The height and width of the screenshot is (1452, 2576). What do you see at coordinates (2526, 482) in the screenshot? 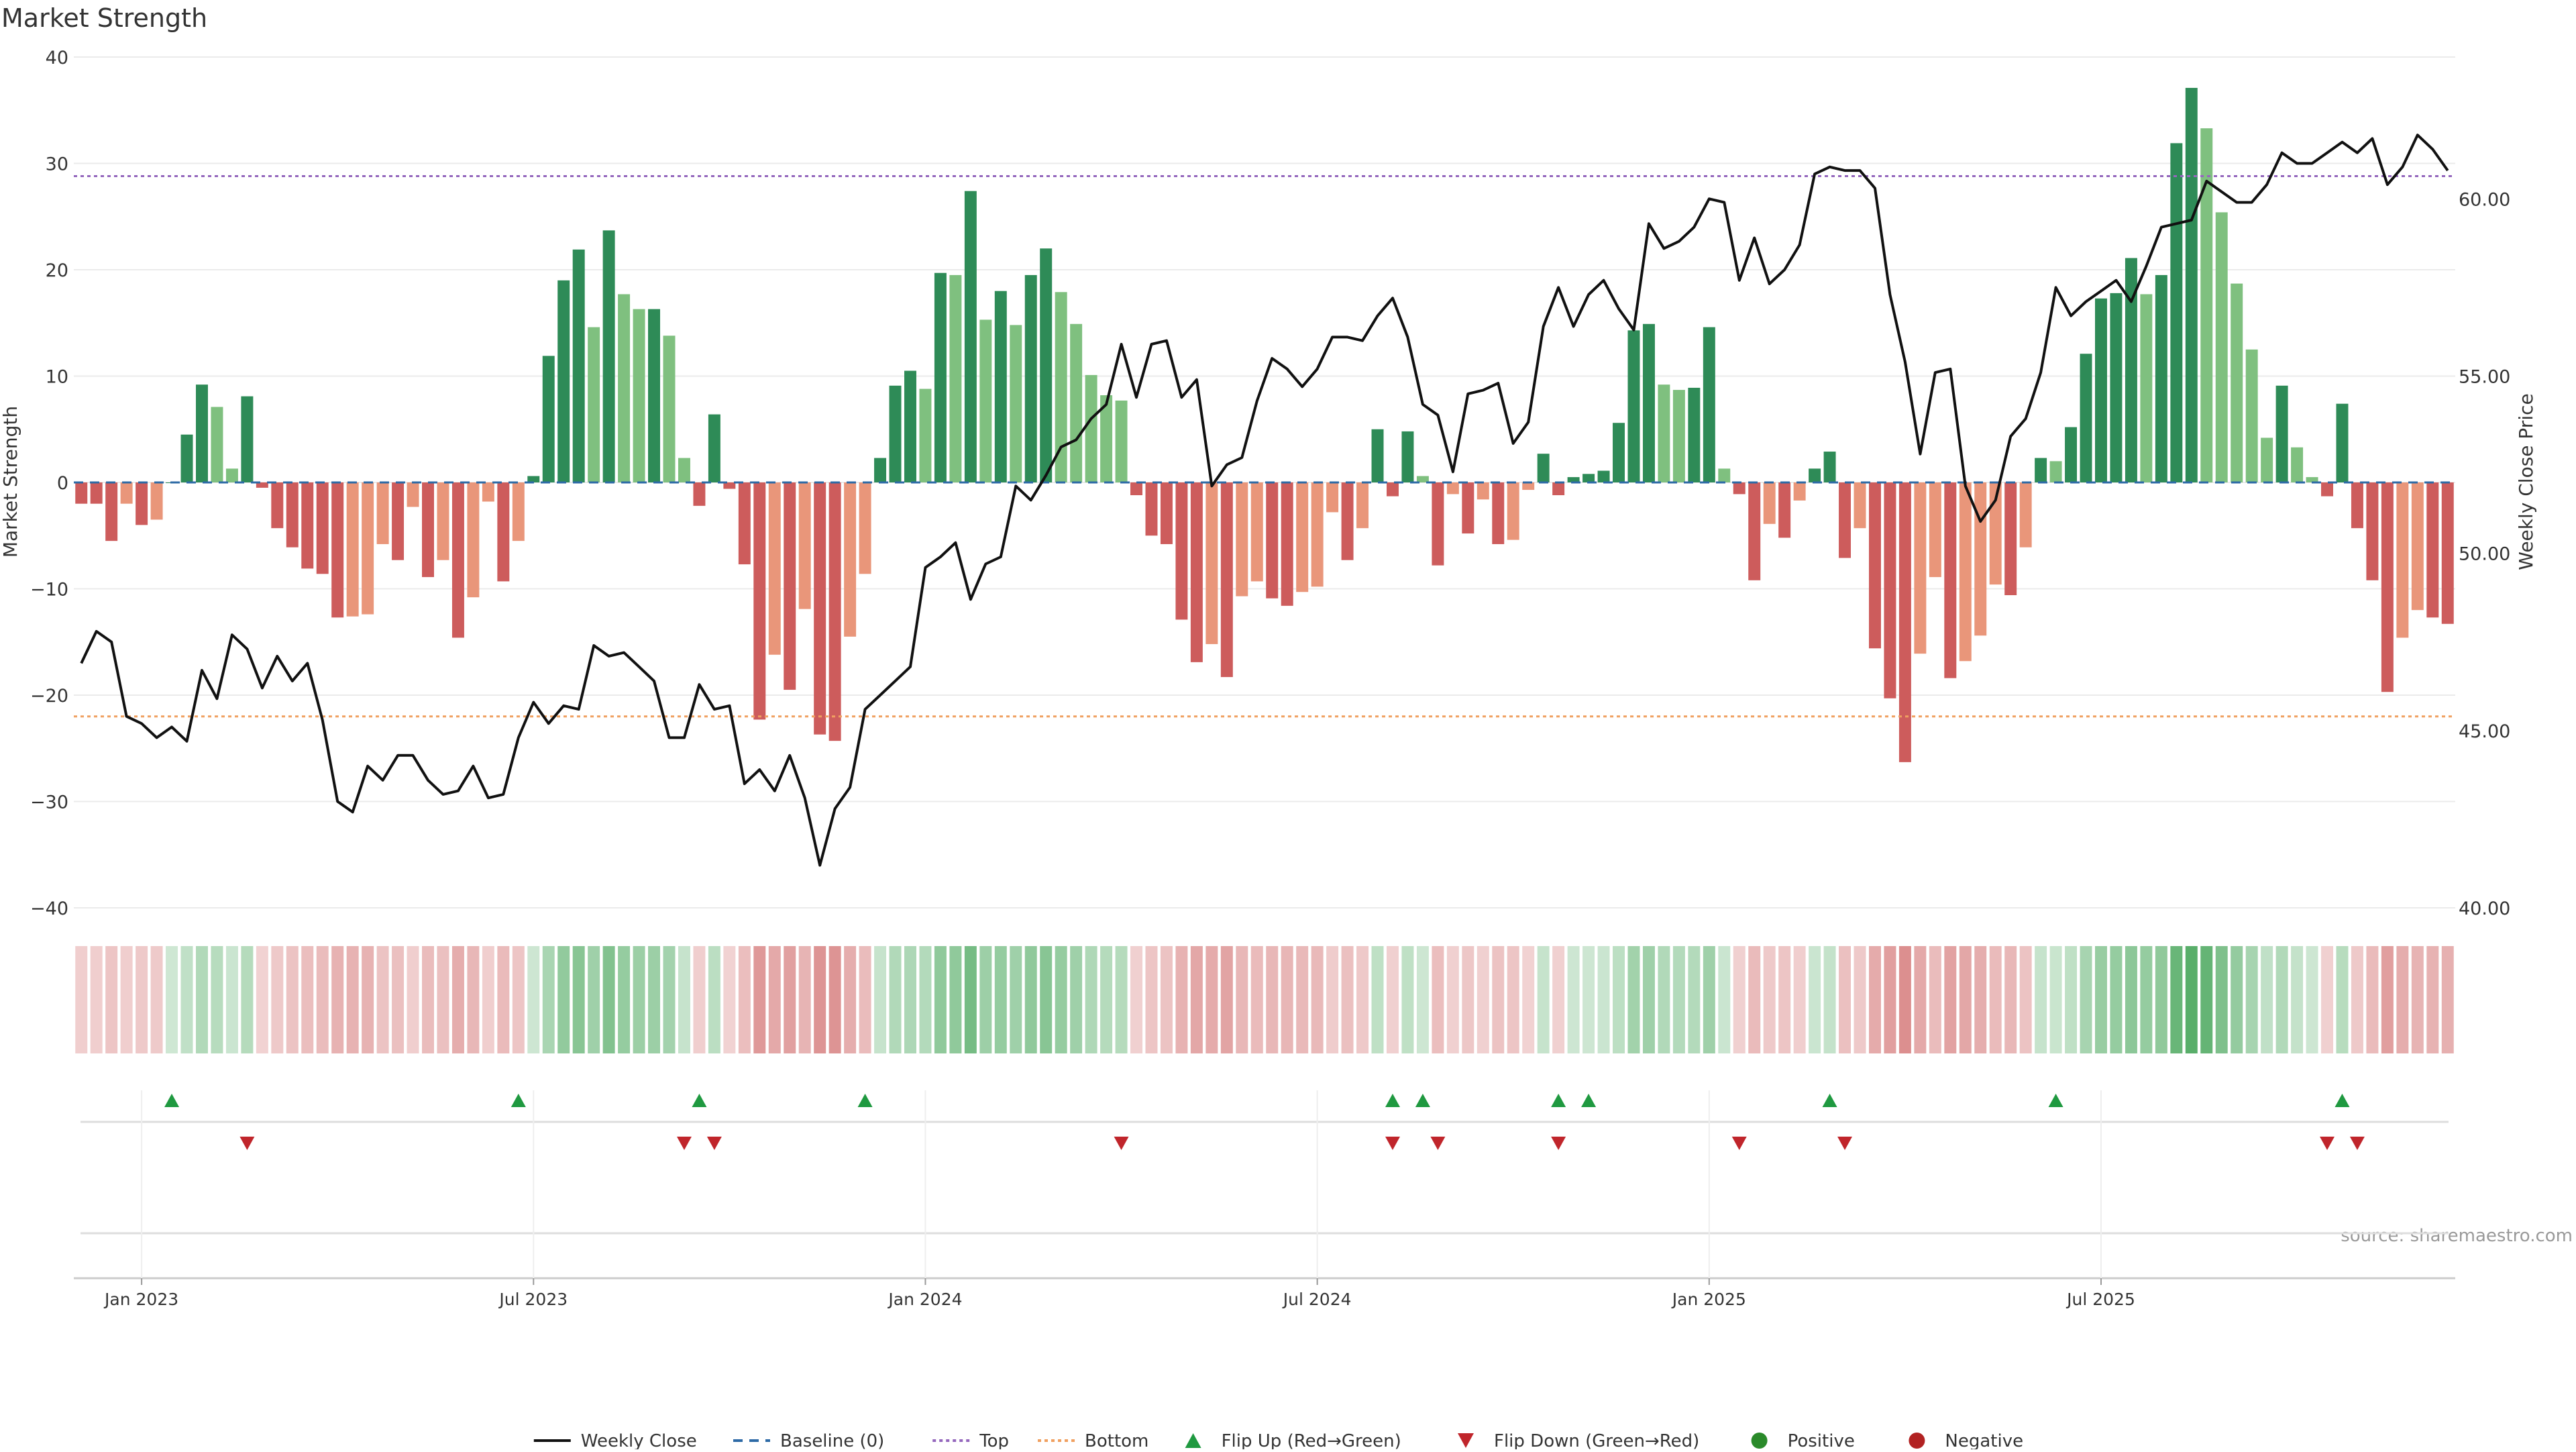
I see `y2-axis-label: Weekly Close Price` at bounding box center [2526, 482].